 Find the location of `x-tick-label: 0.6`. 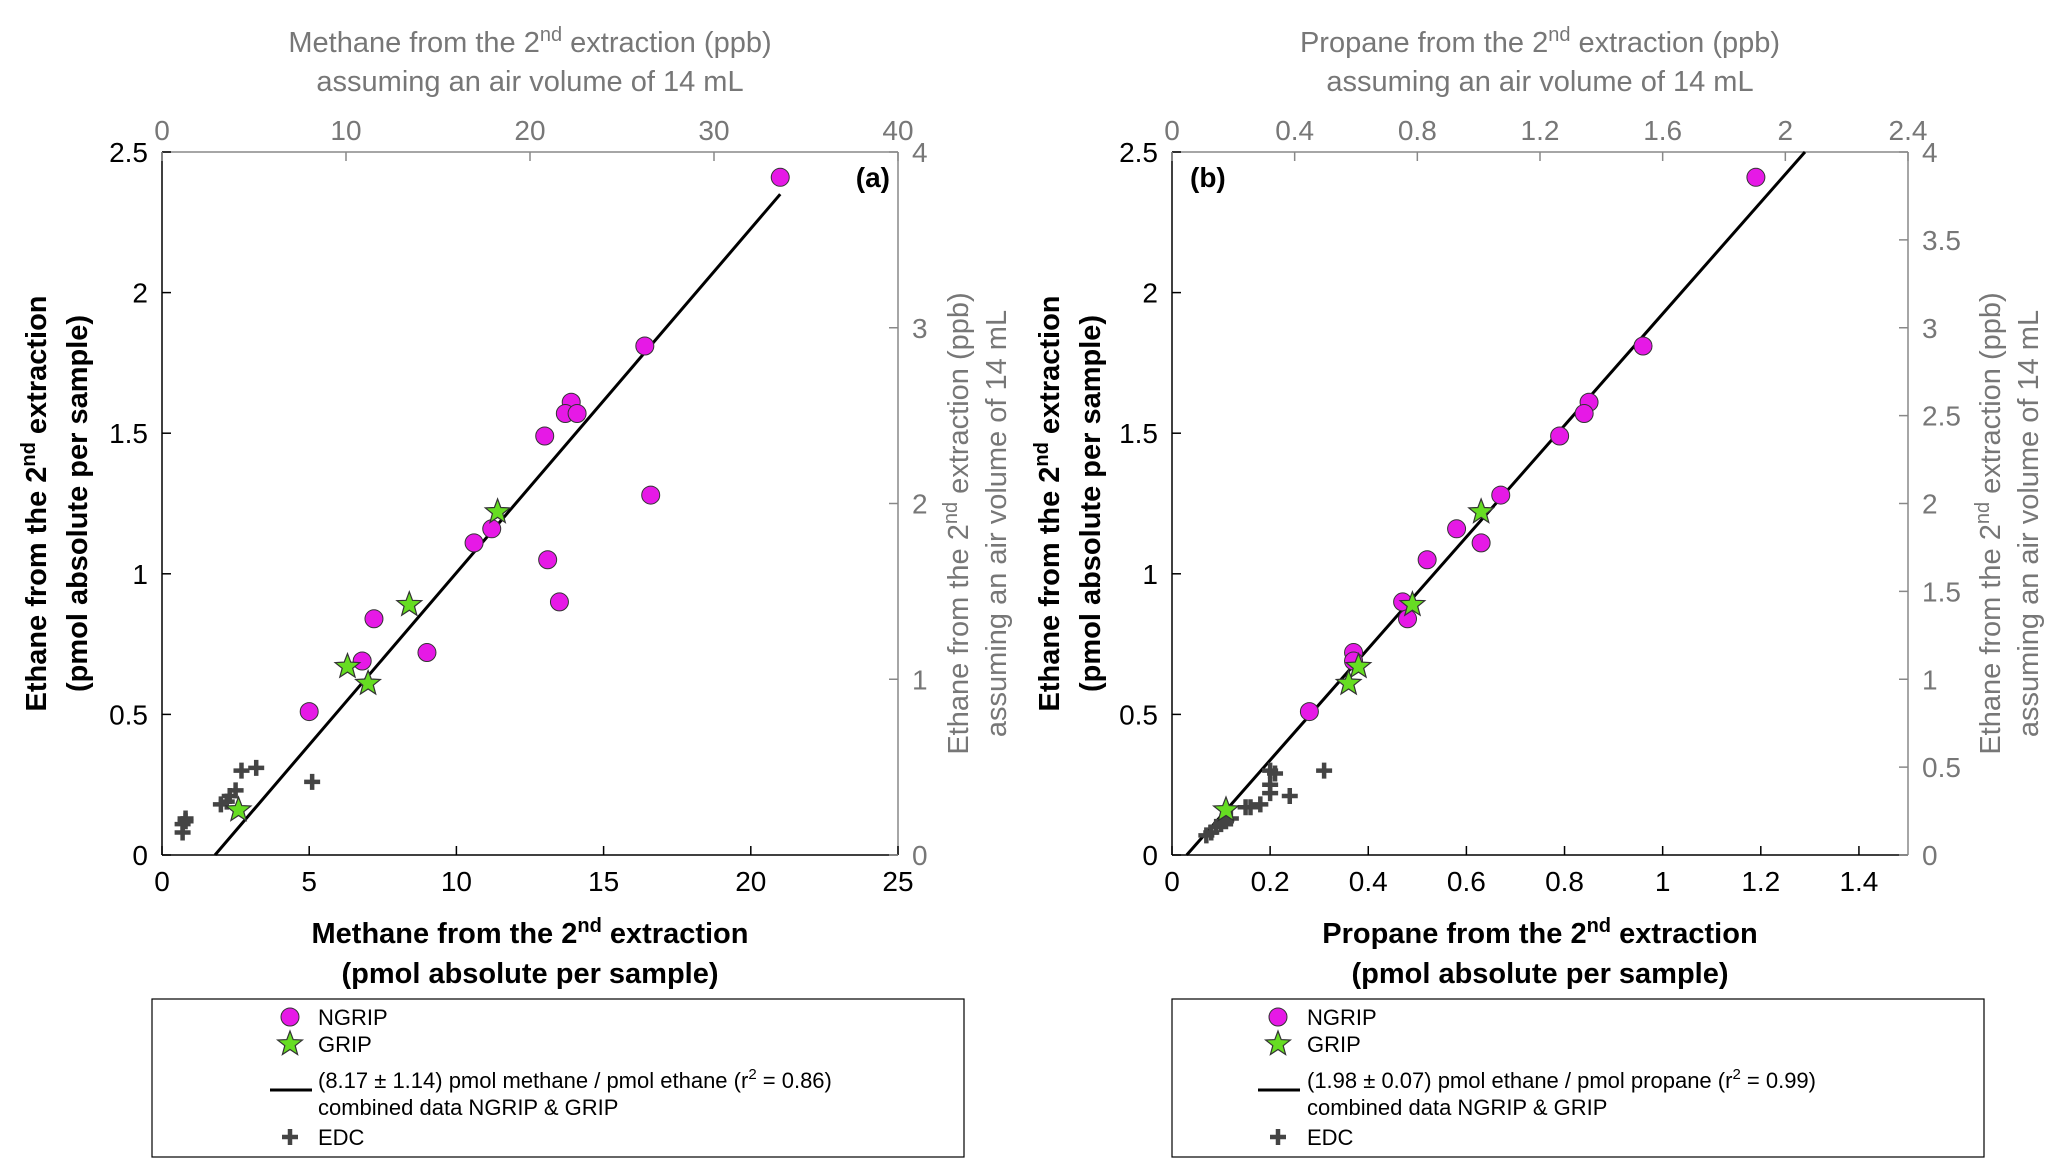

x-tick-label: 0.6 is located at coordinates (1466, 881).